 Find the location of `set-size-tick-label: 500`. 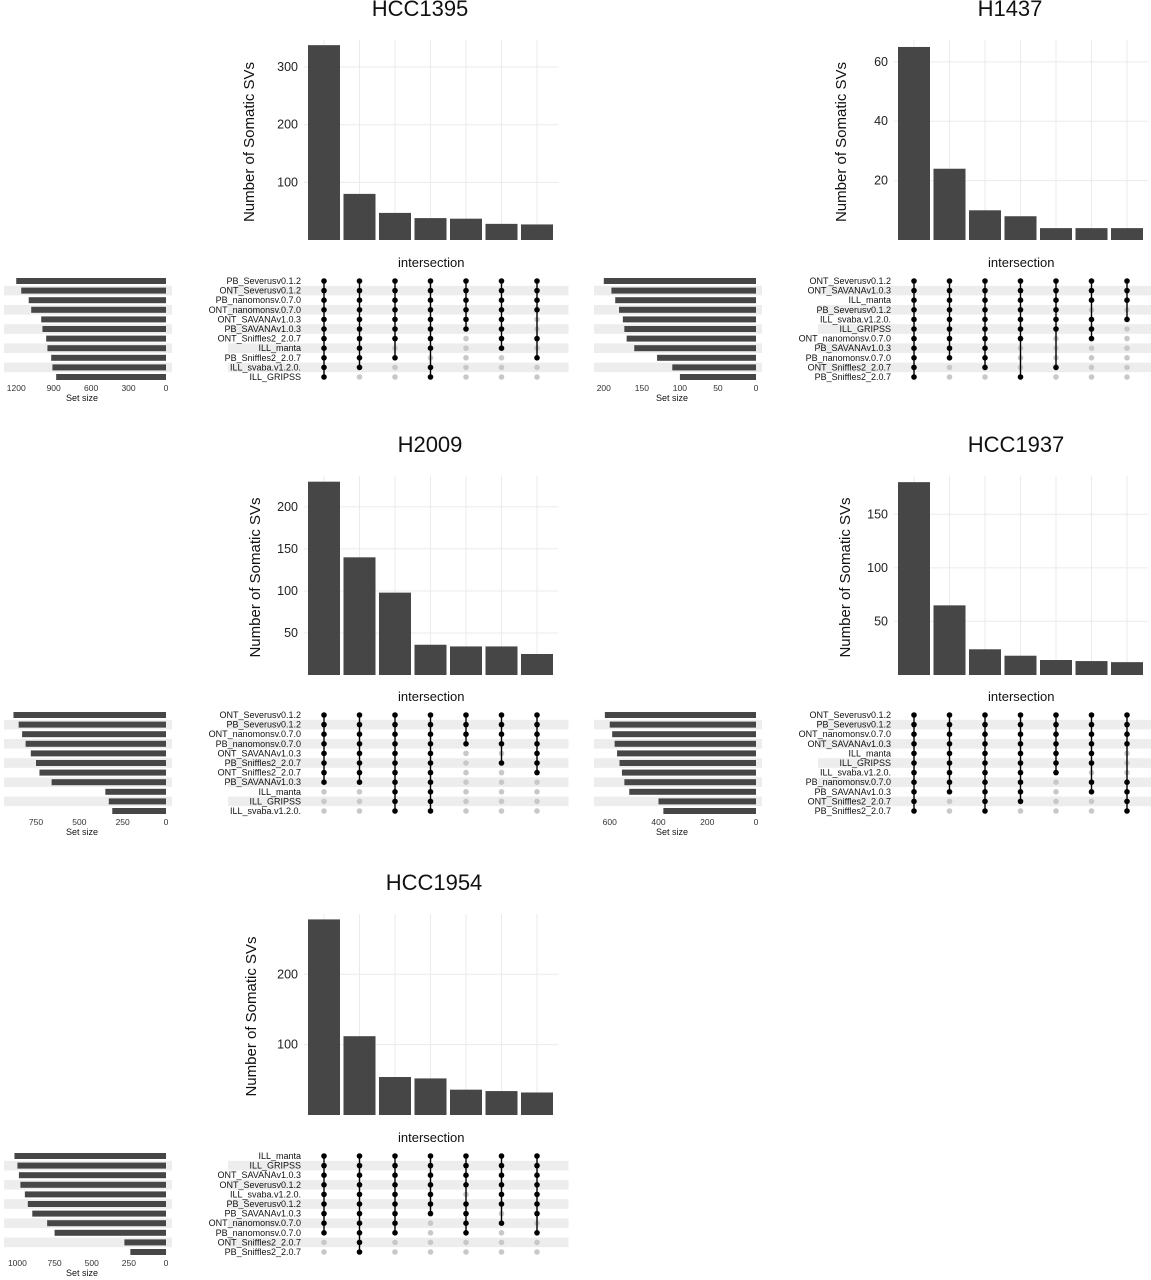

set-size-tick-label: 500 is located at coordinates (92, 1263).